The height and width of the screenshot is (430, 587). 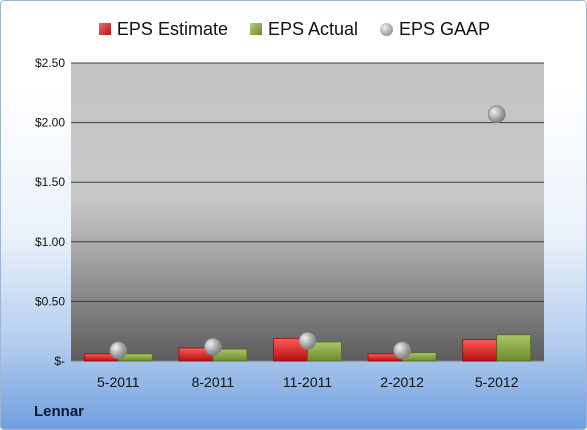 I want to click on legend-label-eps-estimate: EPS Estimate, so click(x=172, y=28).